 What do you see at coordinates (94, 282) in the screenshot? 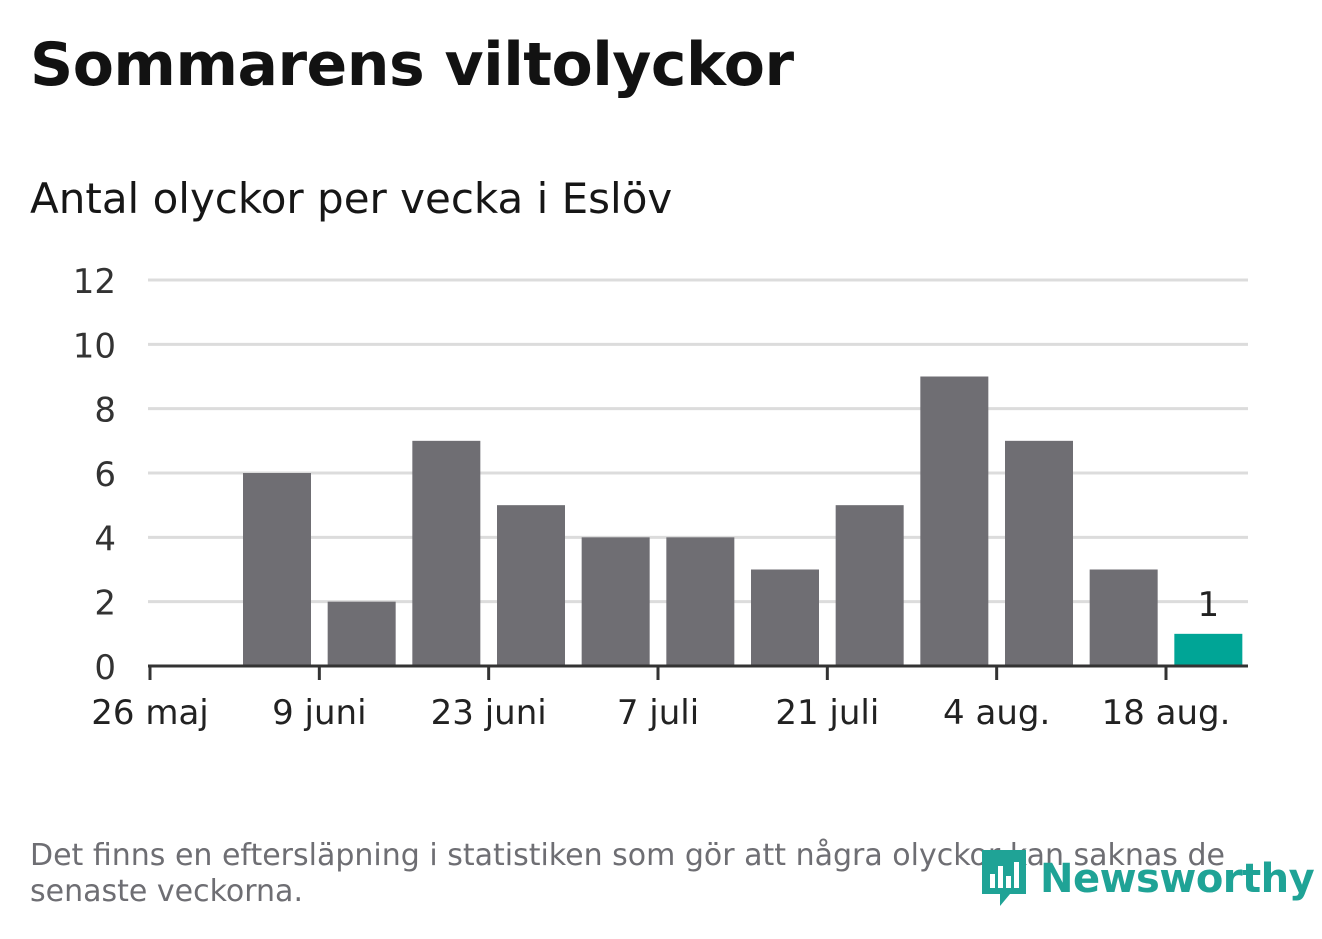
I see `y-tick-label-12: 12` at bounding box center [94, 282].